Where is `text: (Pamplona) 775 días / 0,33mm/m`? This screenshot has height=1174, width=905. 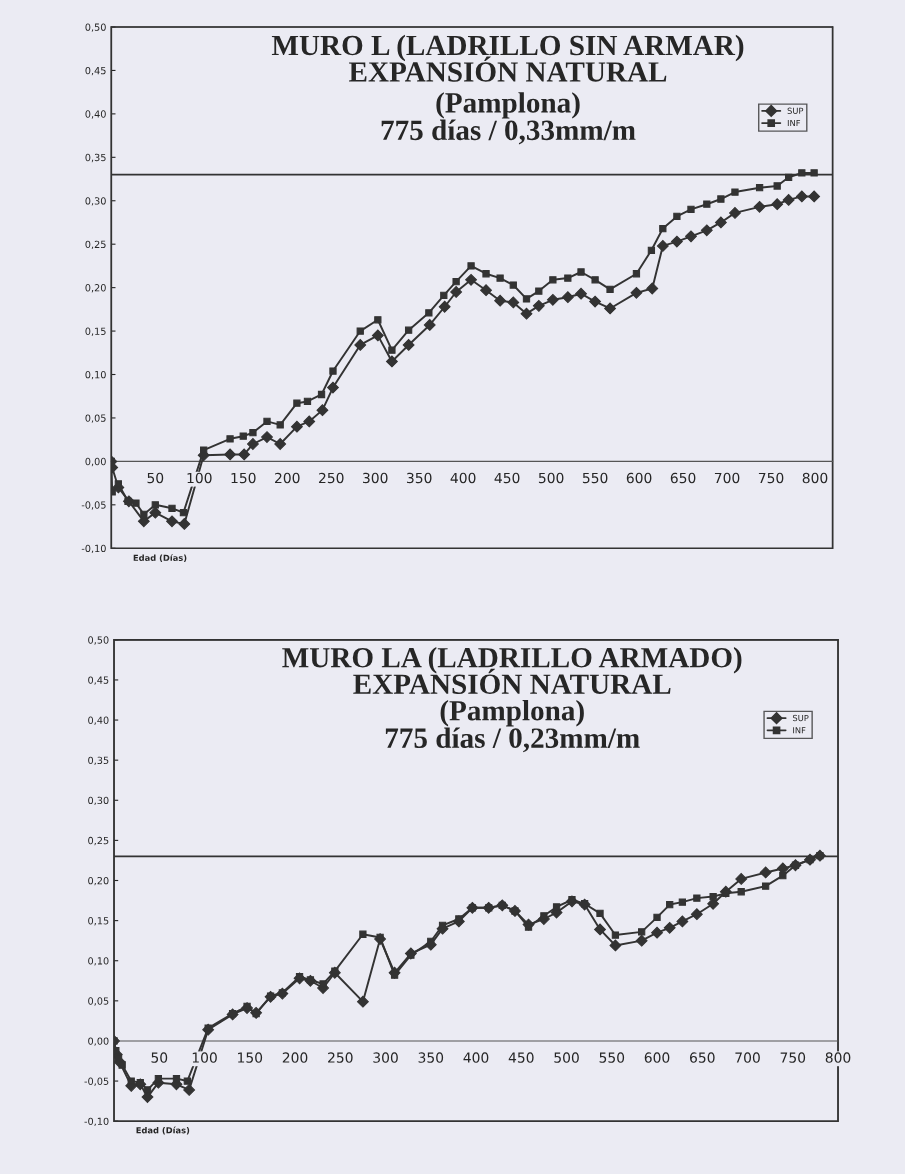 text: (Pamplona) 775 días / 0,33mm/m is located at coordinates (508, 118).